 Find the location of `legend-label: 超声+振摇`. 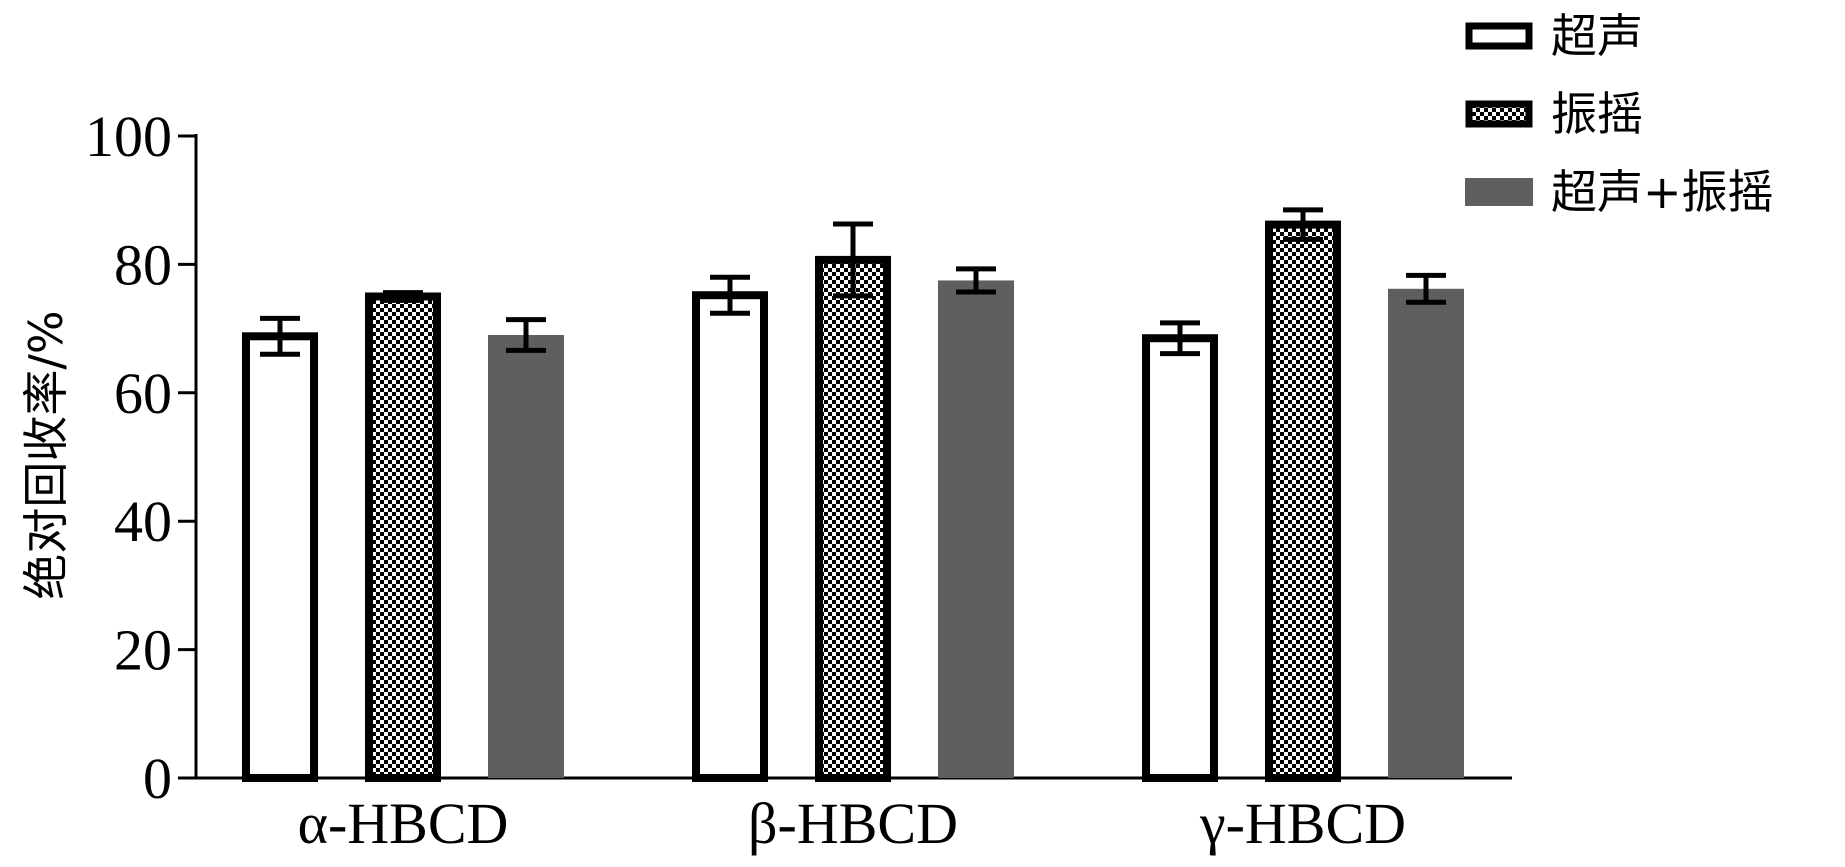

legend-label: 超声+振摇 is located at coordinates (1662, 192).